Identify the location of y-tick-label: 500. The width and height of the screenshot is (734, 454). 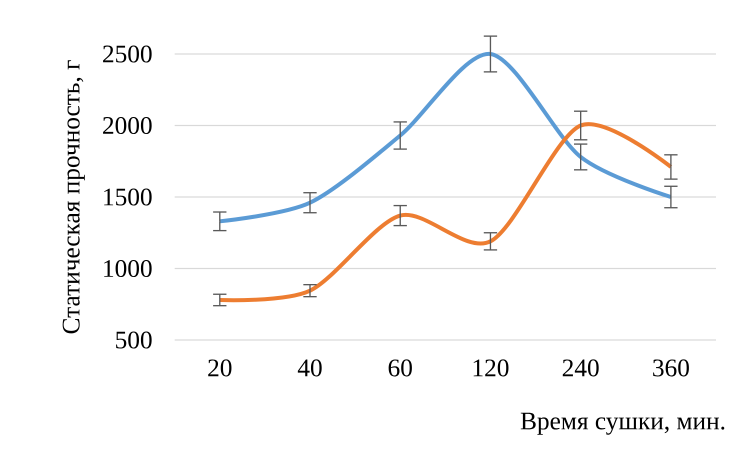
(134, 340).